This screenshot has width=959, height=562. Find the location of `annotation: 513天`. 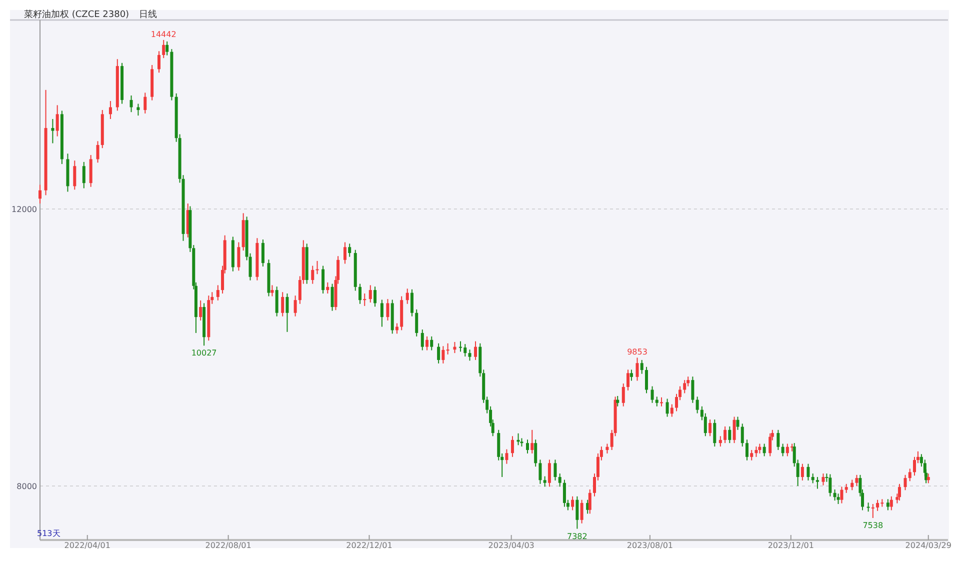

annotation: 513天 is located at coordinates (48, 533).